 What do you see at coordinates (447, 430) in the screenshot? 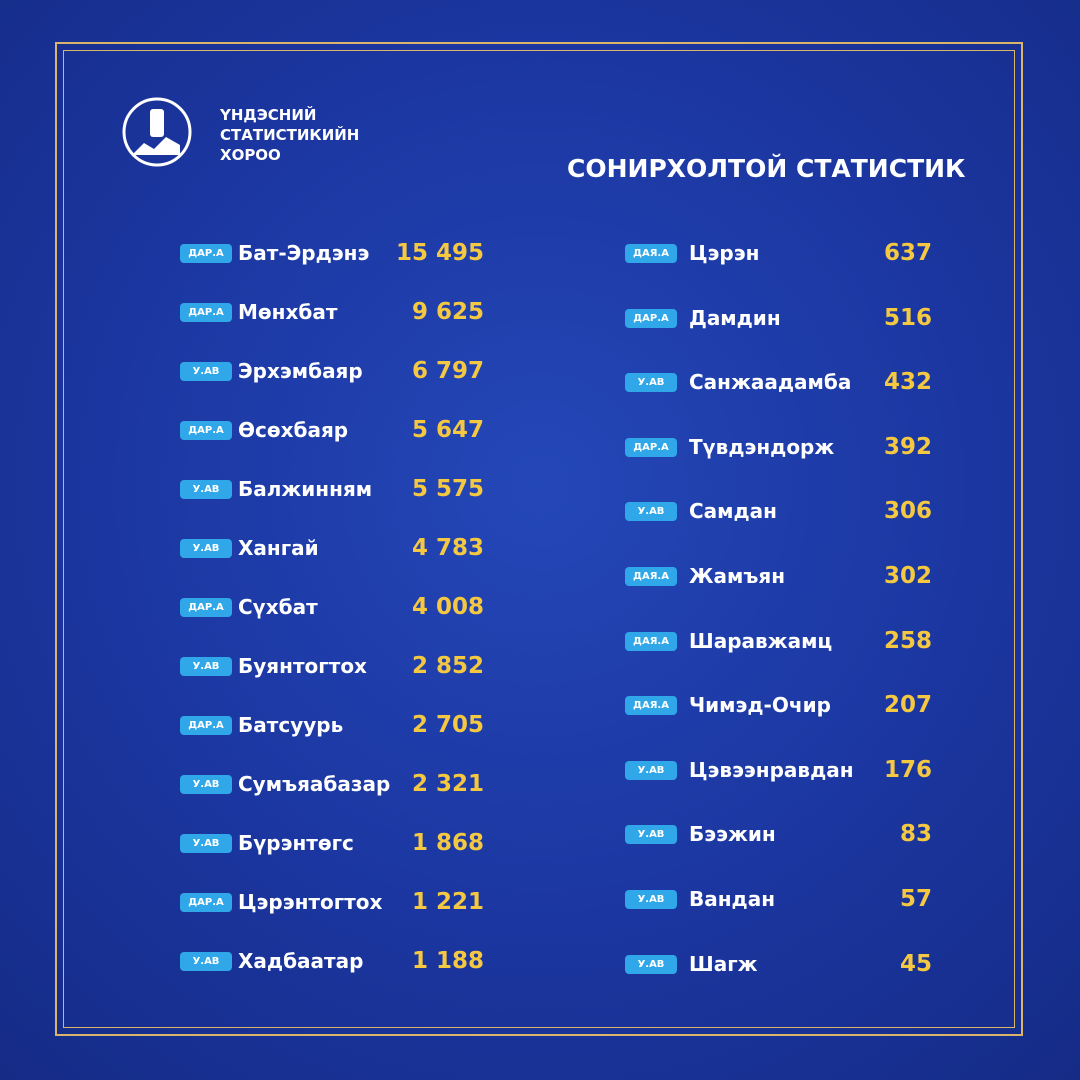
I see `value: 5 647` at bounding box center [447, 430].